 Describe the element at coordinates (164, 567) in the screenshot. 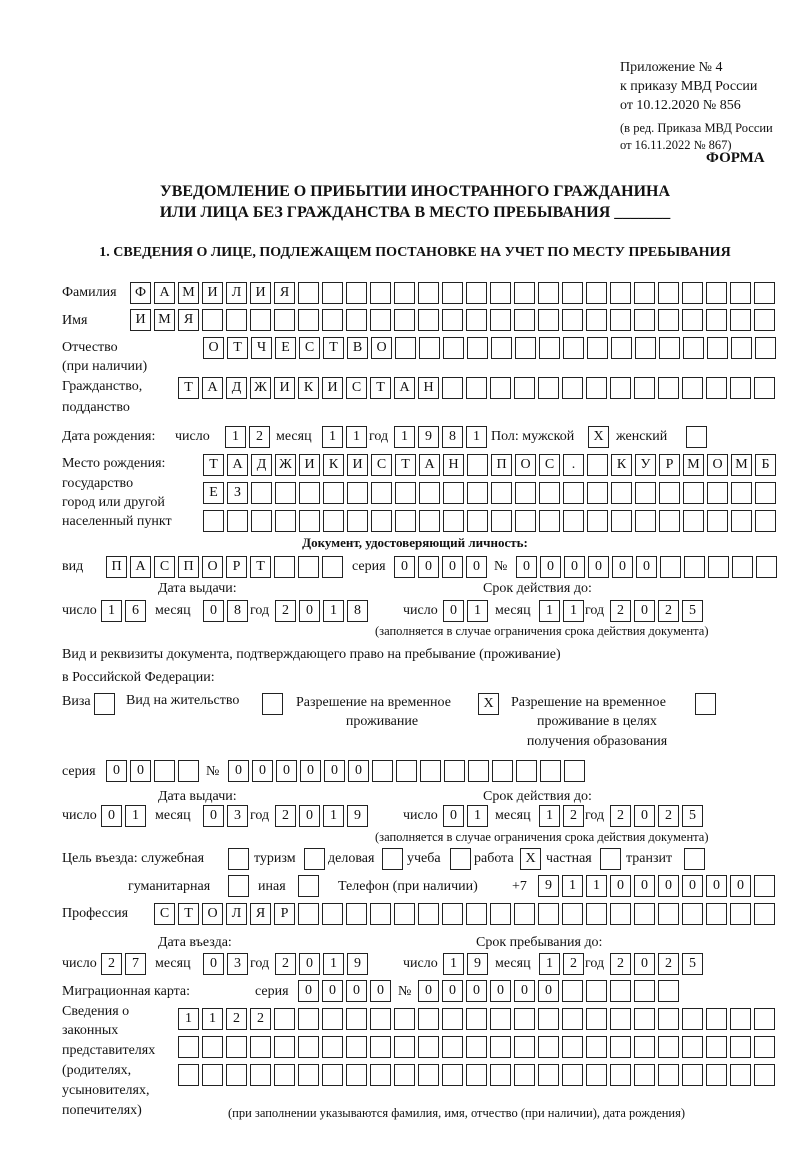

I see `doc_kind-box: С` at that location.